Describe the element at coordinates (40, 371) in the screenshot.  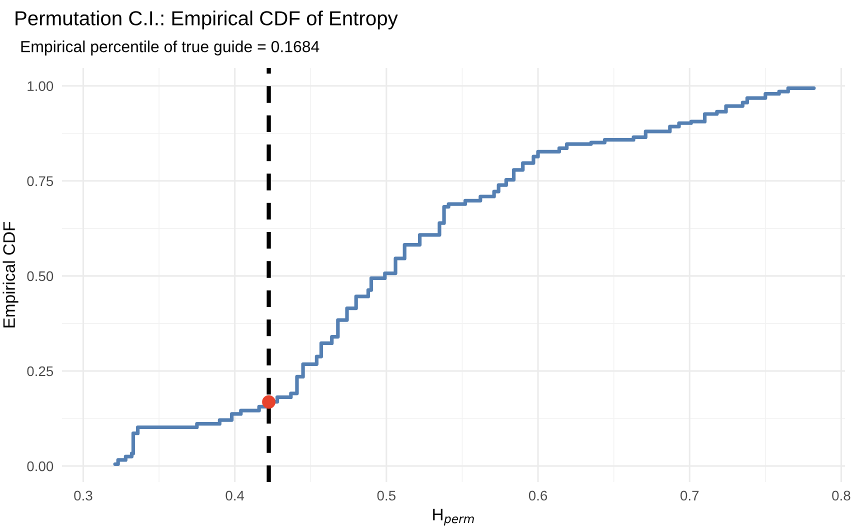
I see `y-tick-label: 0.25` at that location.